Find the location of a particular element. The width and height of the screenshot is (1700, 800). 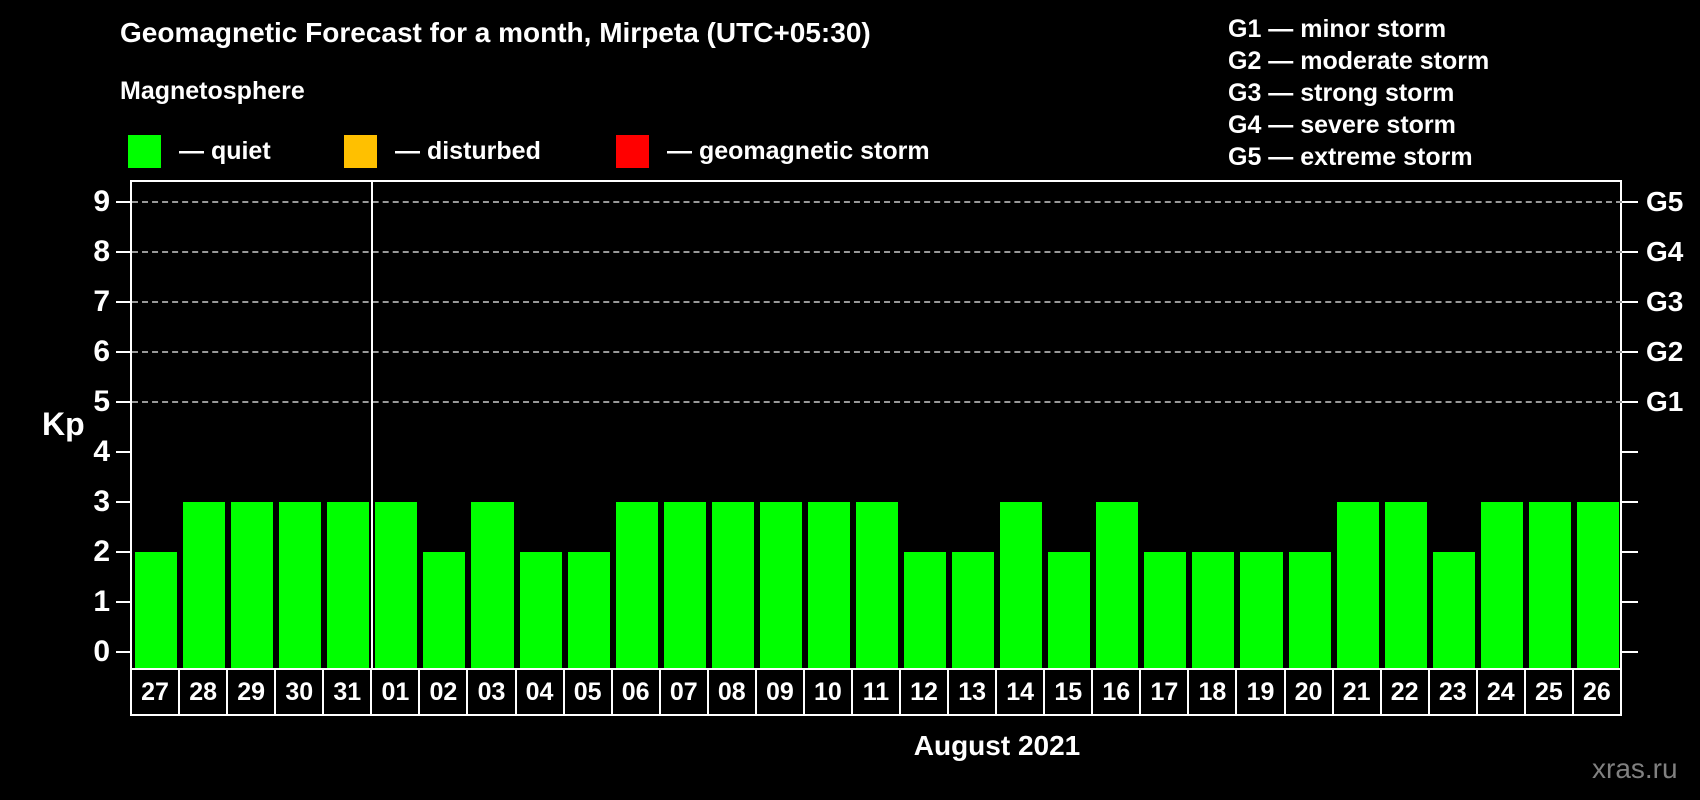

g-scale-legend-line: G1 — minor storm is located at coordinates (1337, 29).